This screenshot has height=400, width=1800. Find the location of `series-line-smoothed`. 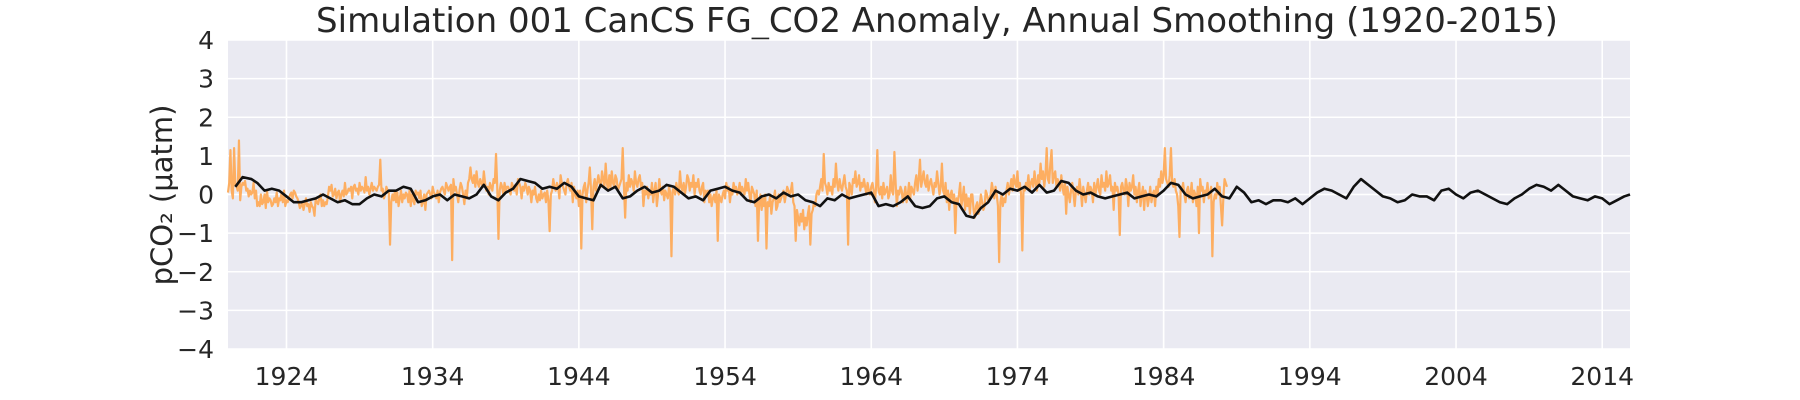

series-line-smoothed is located at coordinates (932, 197).